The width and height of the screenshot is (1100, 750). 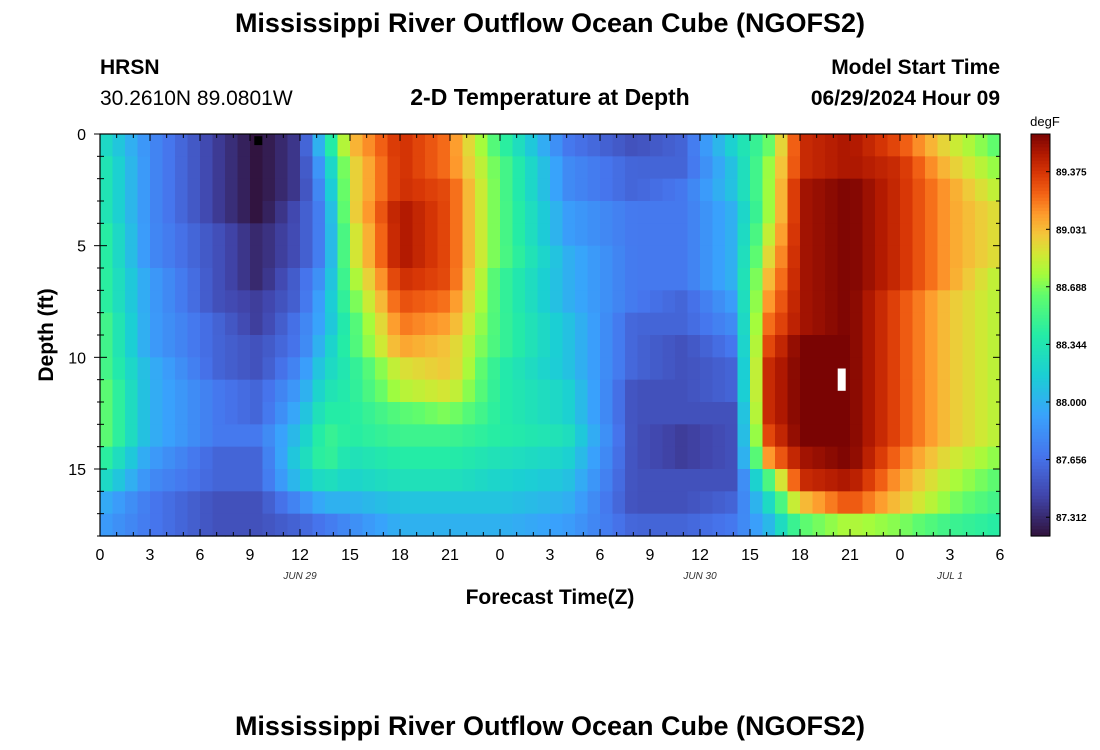 What do you see at coordinates (300, 555) in the screenshot?
I see `x-tick-label: 12` at bounding box center [300, 555].